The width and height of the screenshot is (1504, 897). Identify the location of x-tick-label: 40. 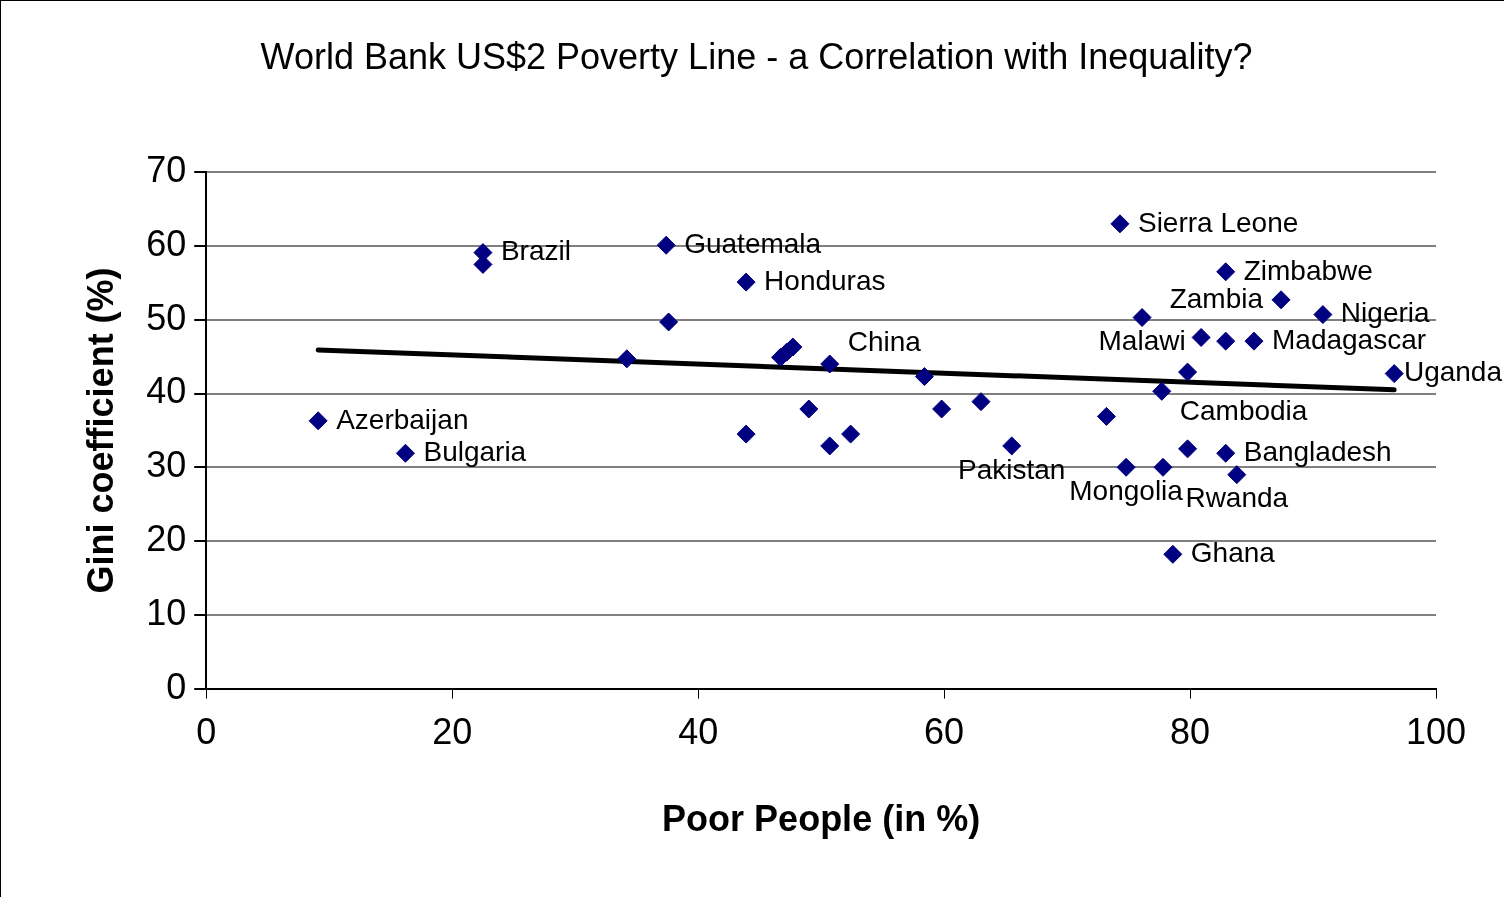
(698, 732).